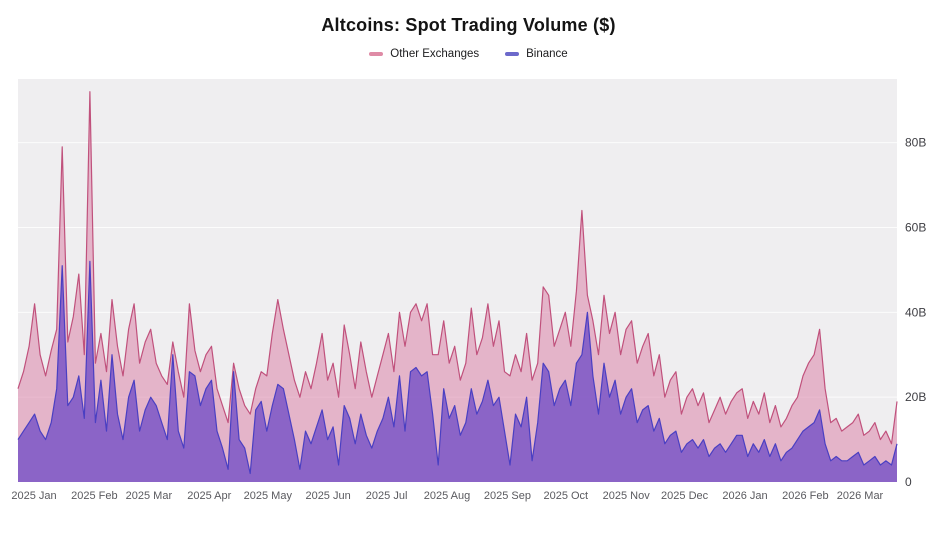  I want to click on x-axis-label-2025-apr: 2025 Apr, so click(209, 496).